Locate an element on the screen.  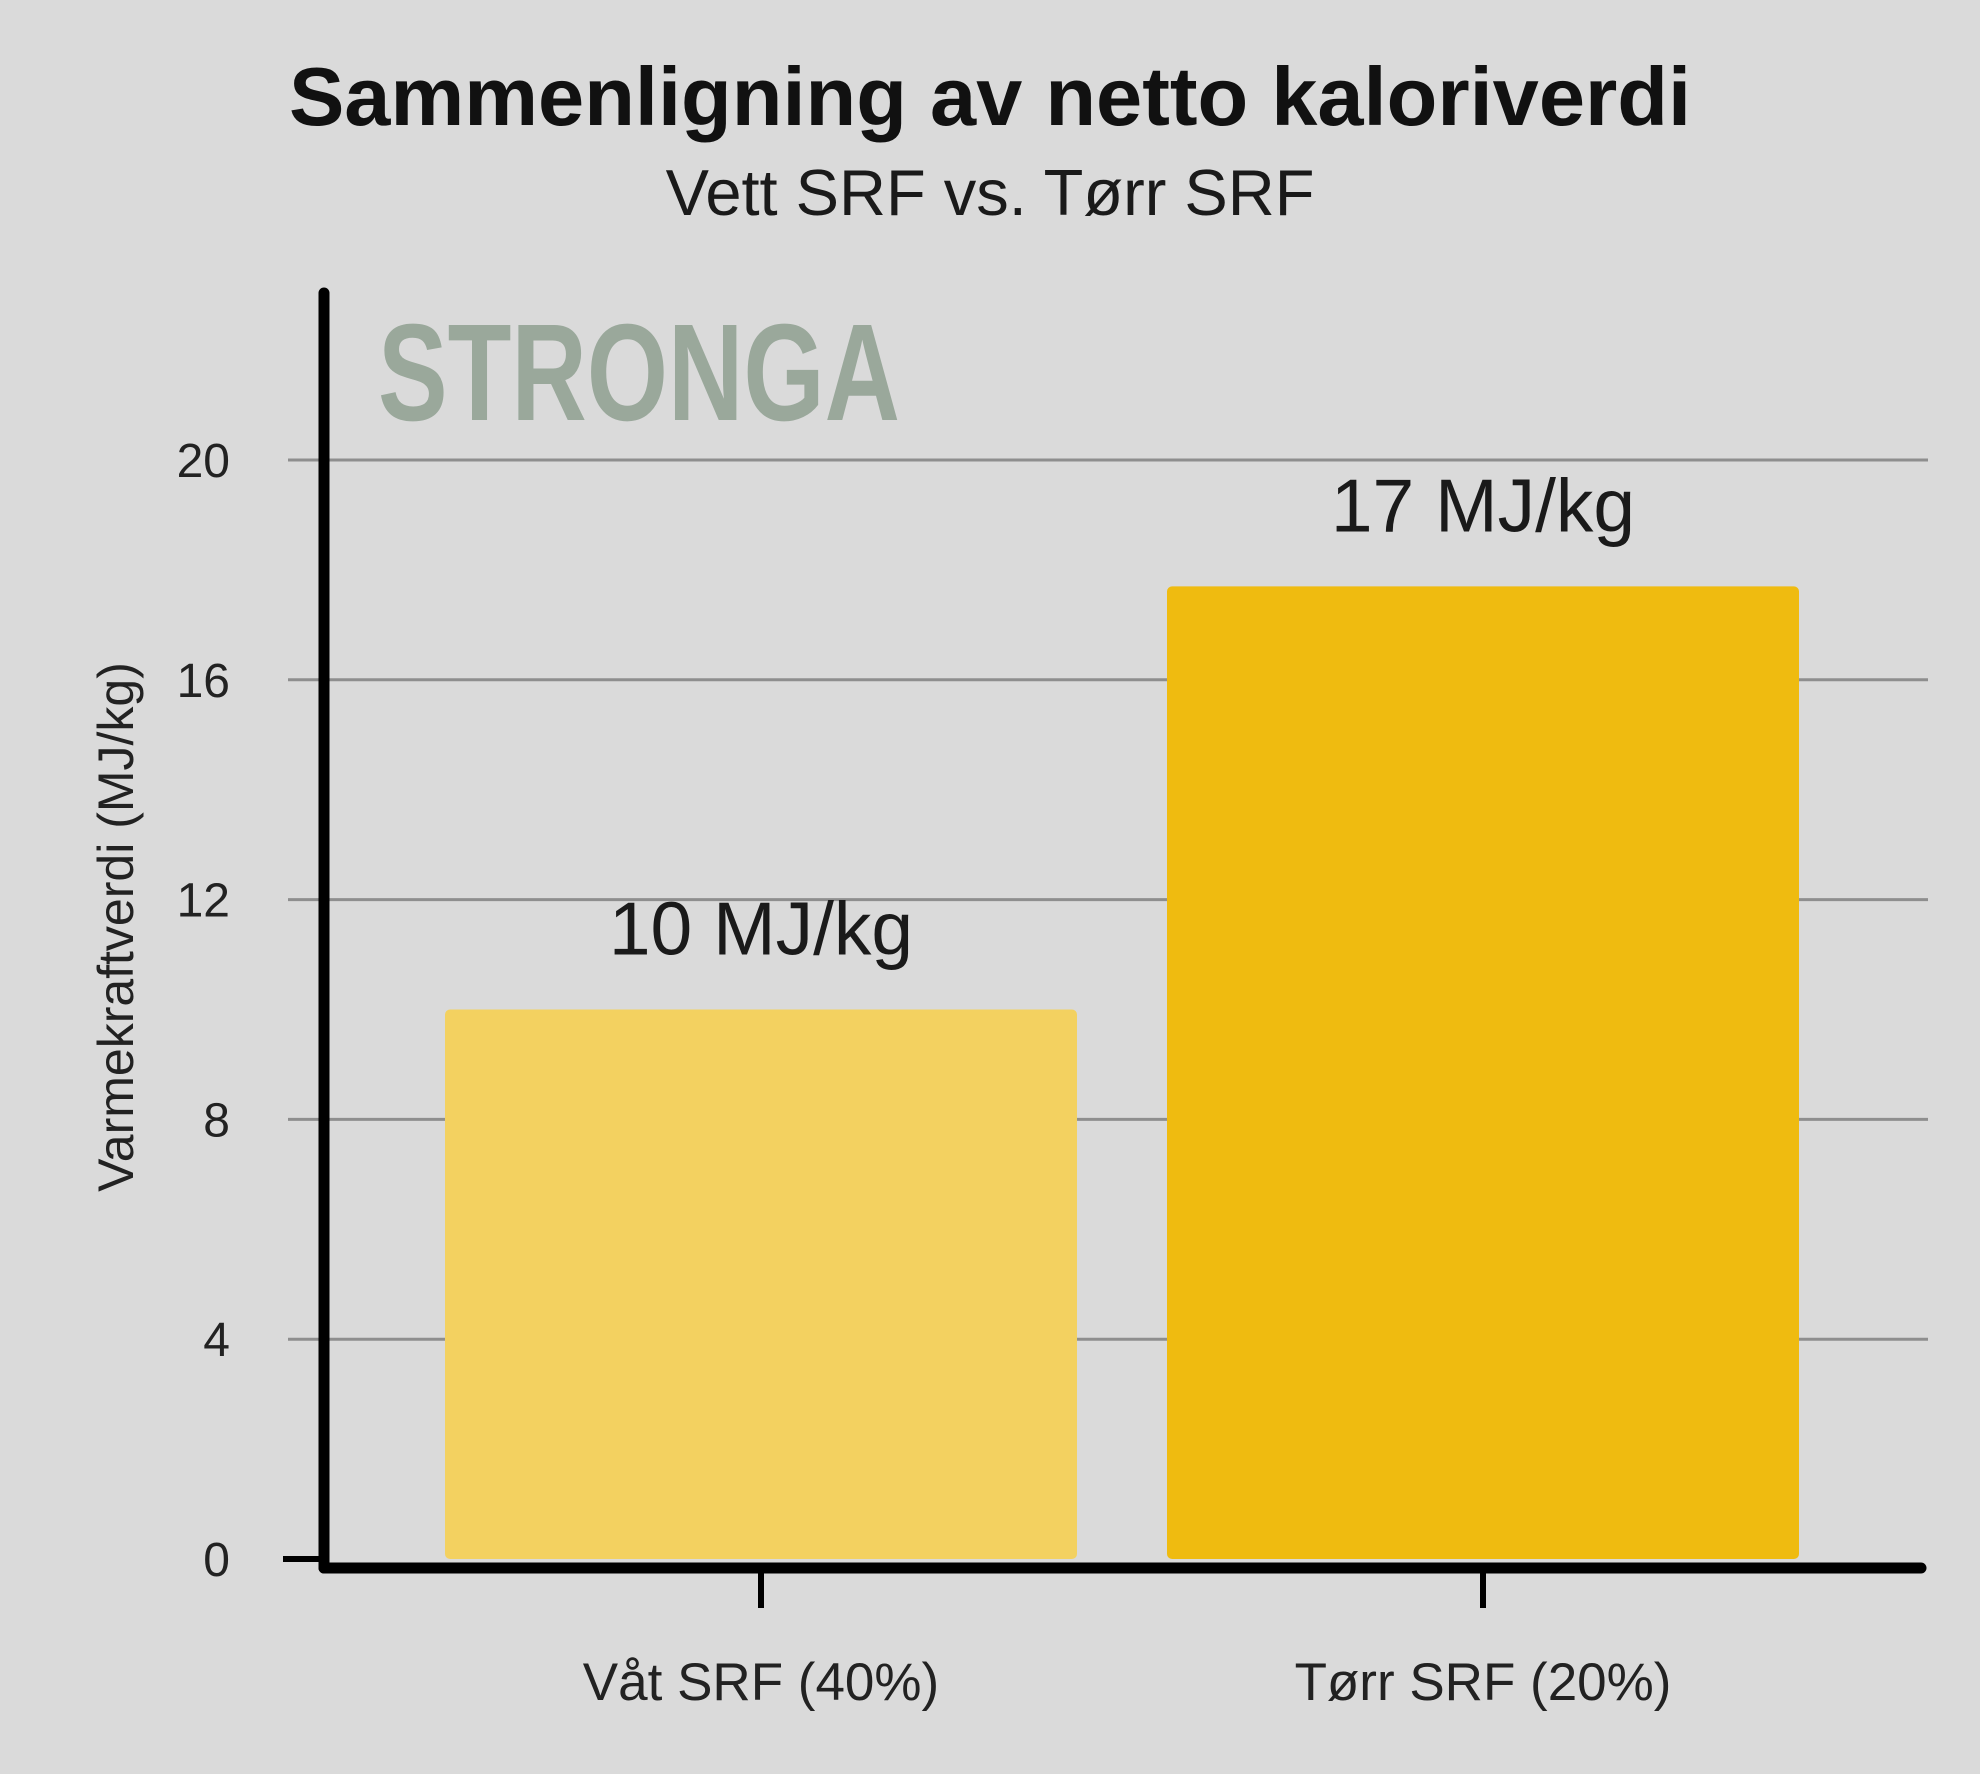
chart-title: Sammenligning av netto kaloriverdi is located at coordinates (990, 96).